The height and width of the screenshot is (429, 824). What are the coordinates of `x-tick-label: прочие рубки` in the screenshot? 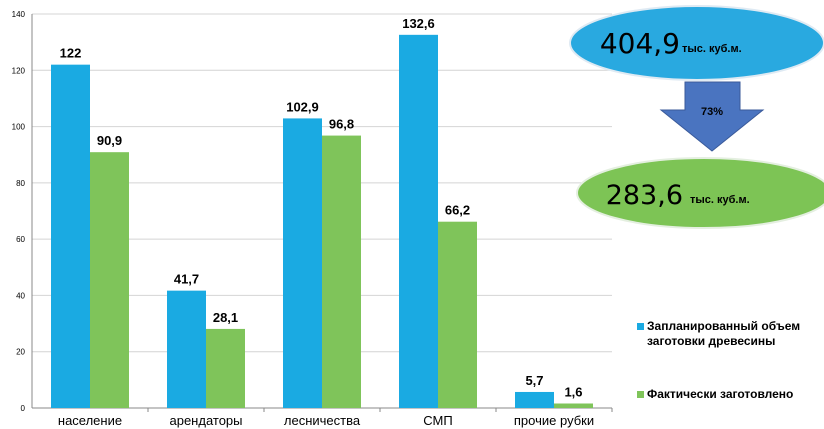 It's located at (554, 420).